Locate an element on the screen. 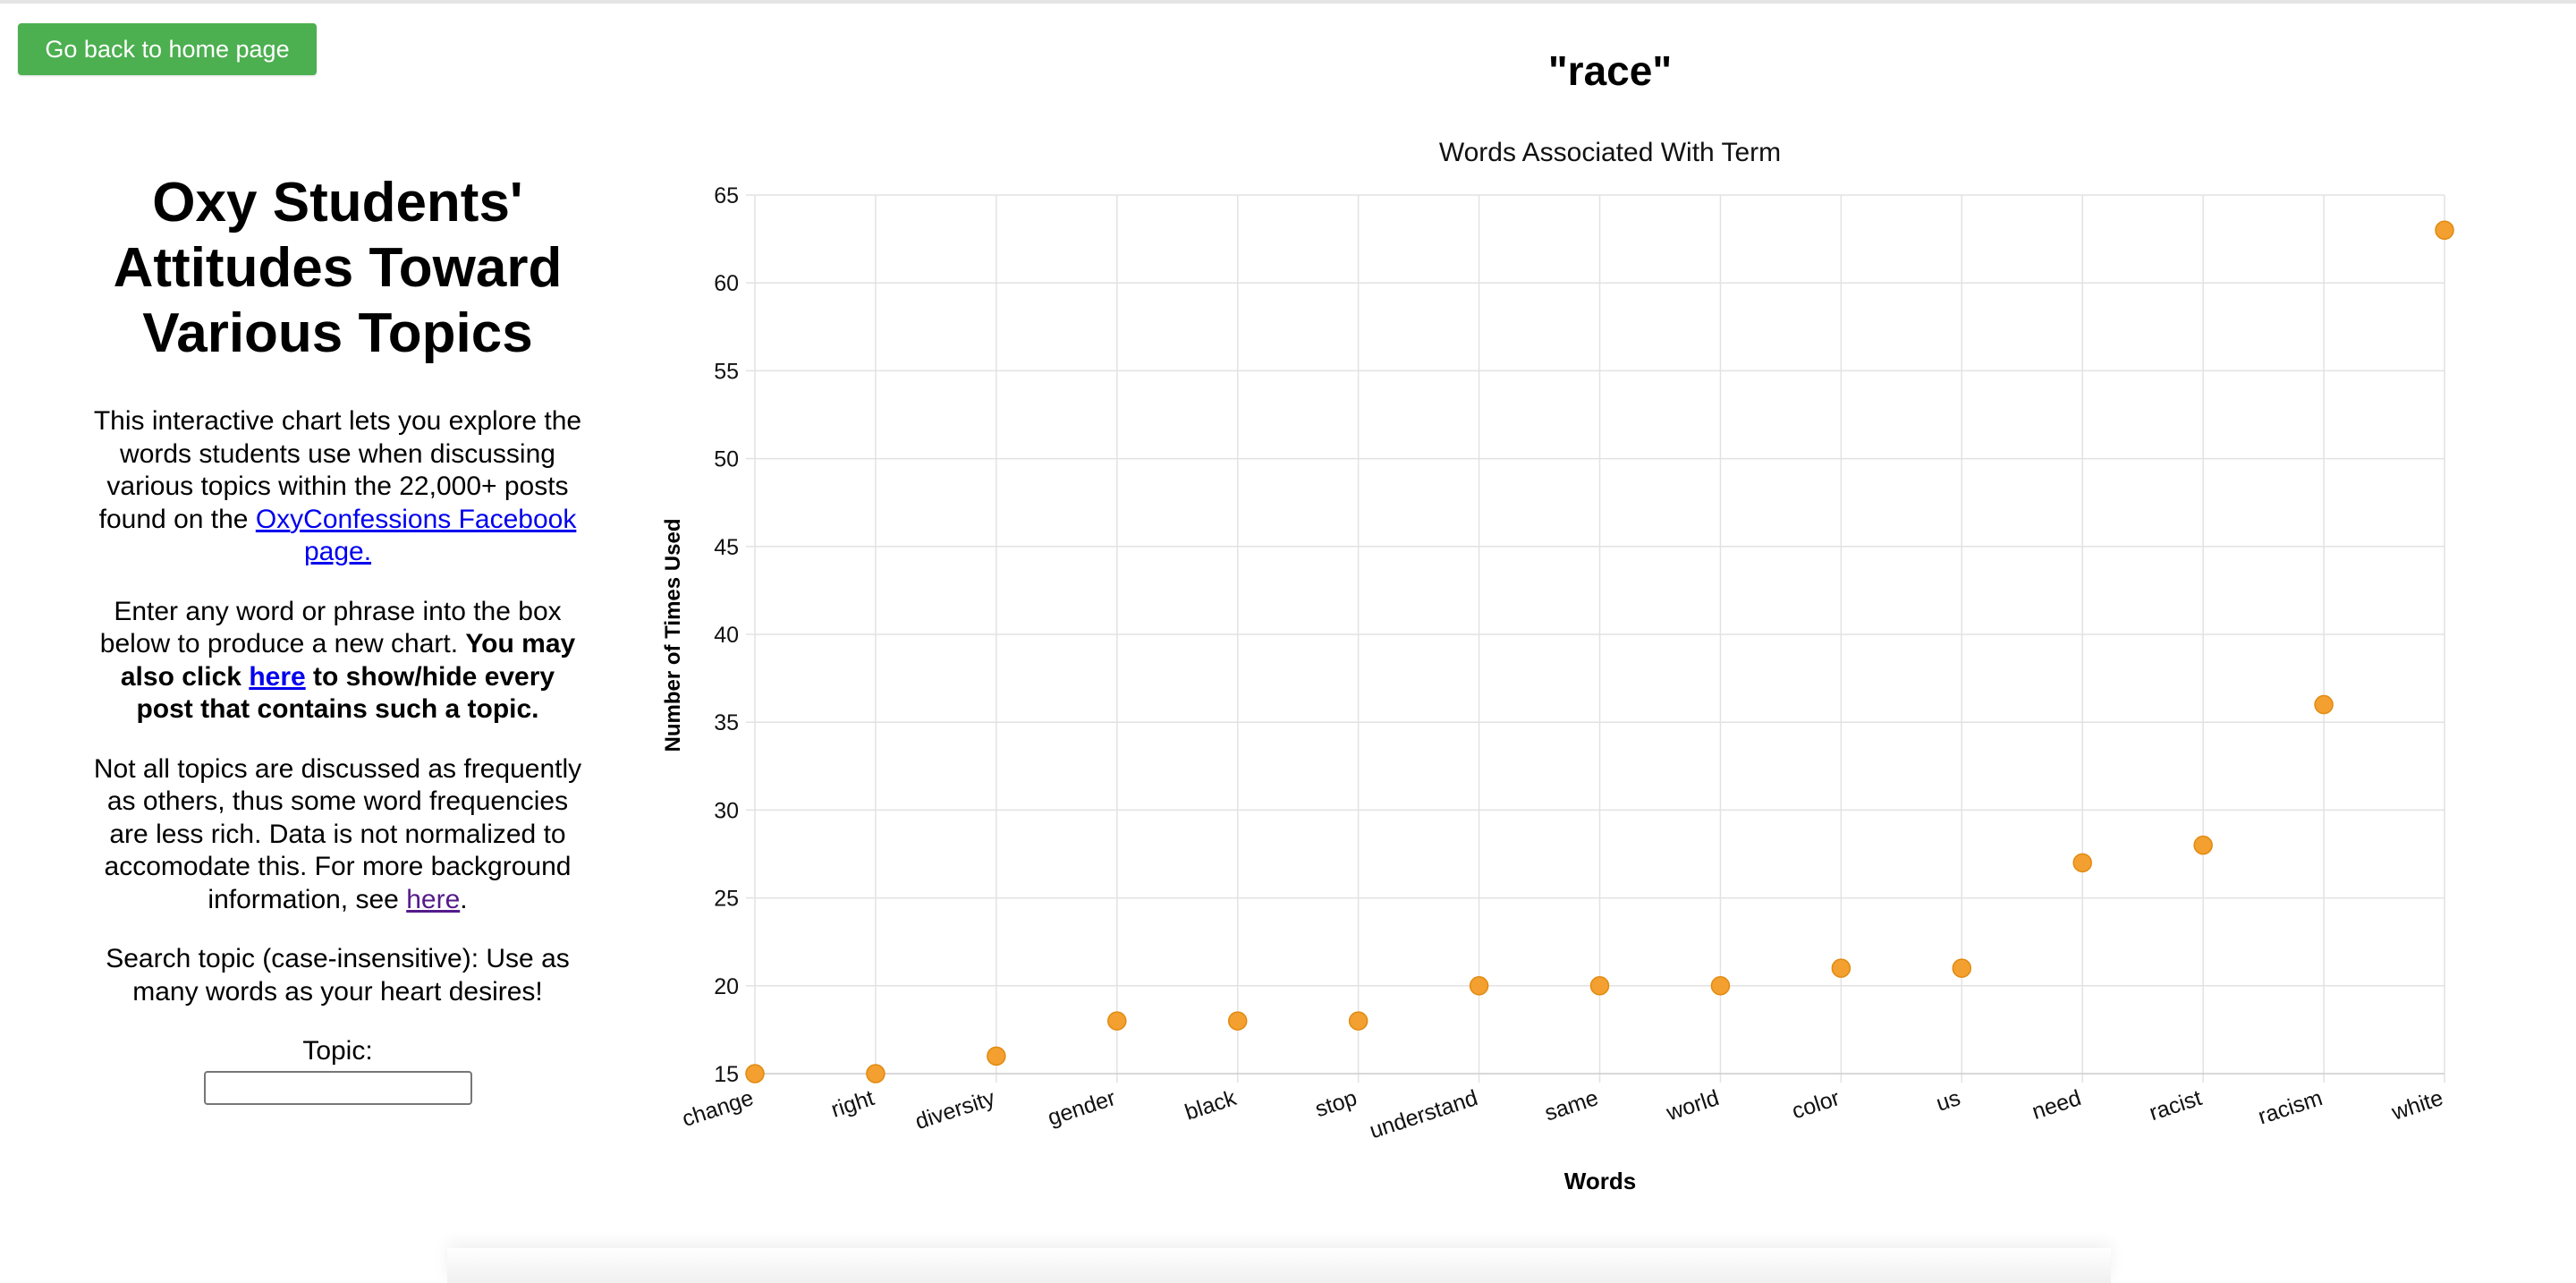 The height and width of the screenshot is (1283, 2576). chart-title: Words Associated With Term is located at coordinates (1610, 152).